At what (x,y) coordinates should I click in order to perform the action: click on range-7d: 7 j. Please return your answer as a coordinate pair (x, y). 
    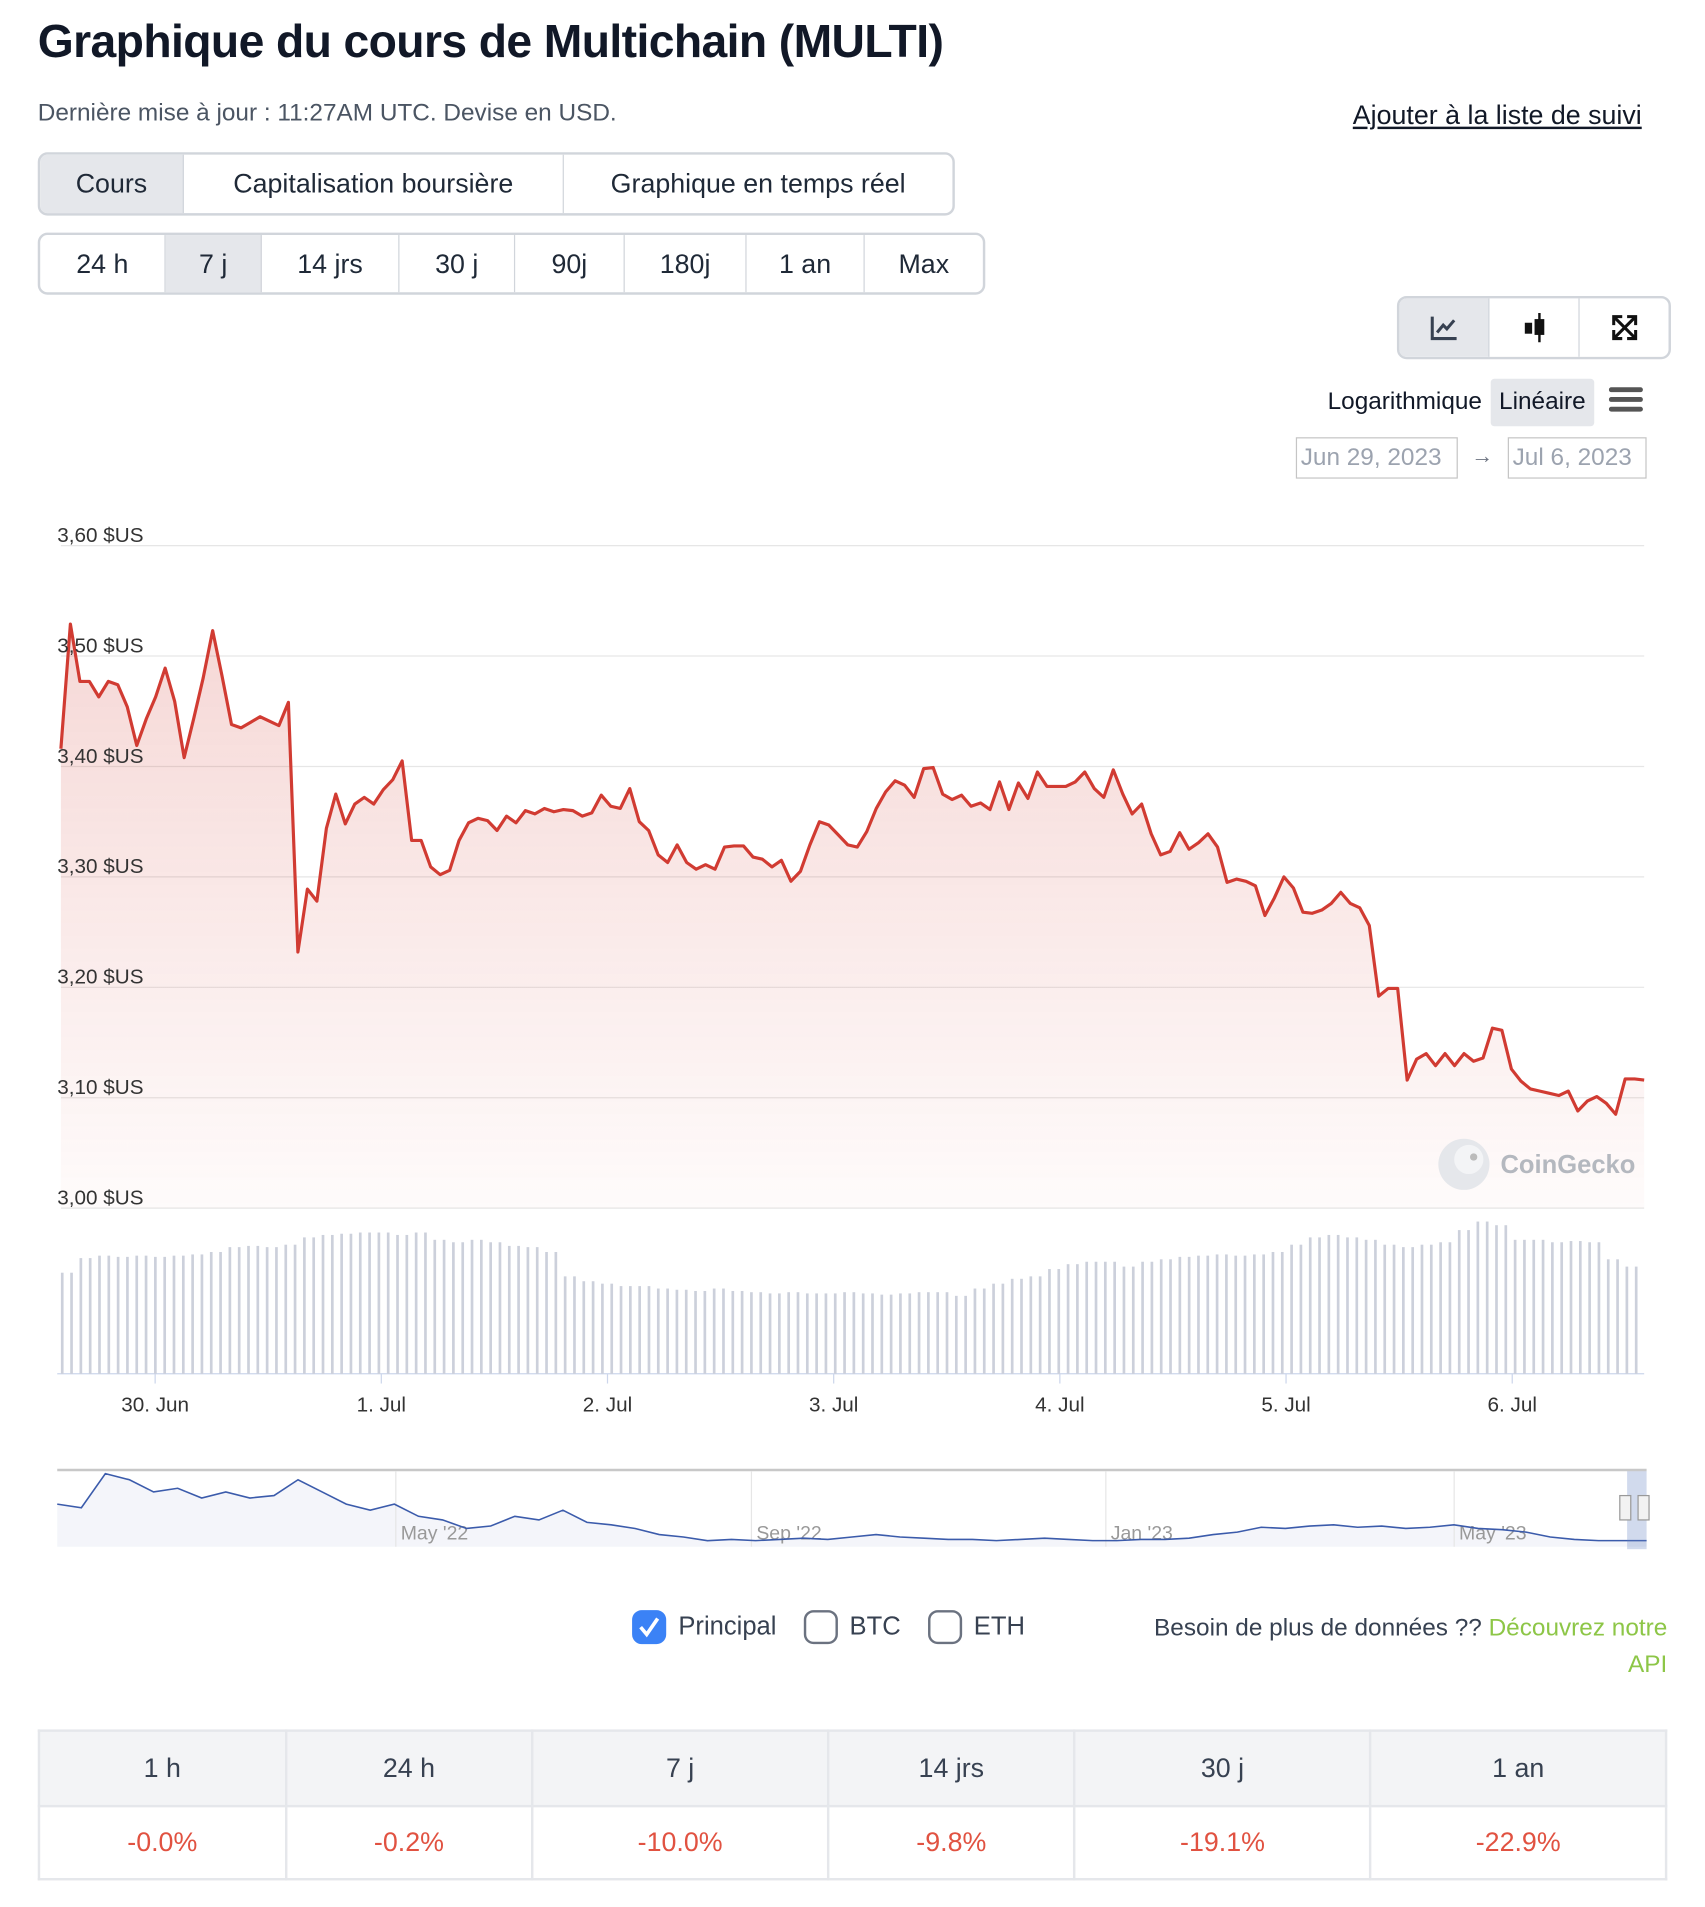
    Looking at the image, I should click on (213, 264).